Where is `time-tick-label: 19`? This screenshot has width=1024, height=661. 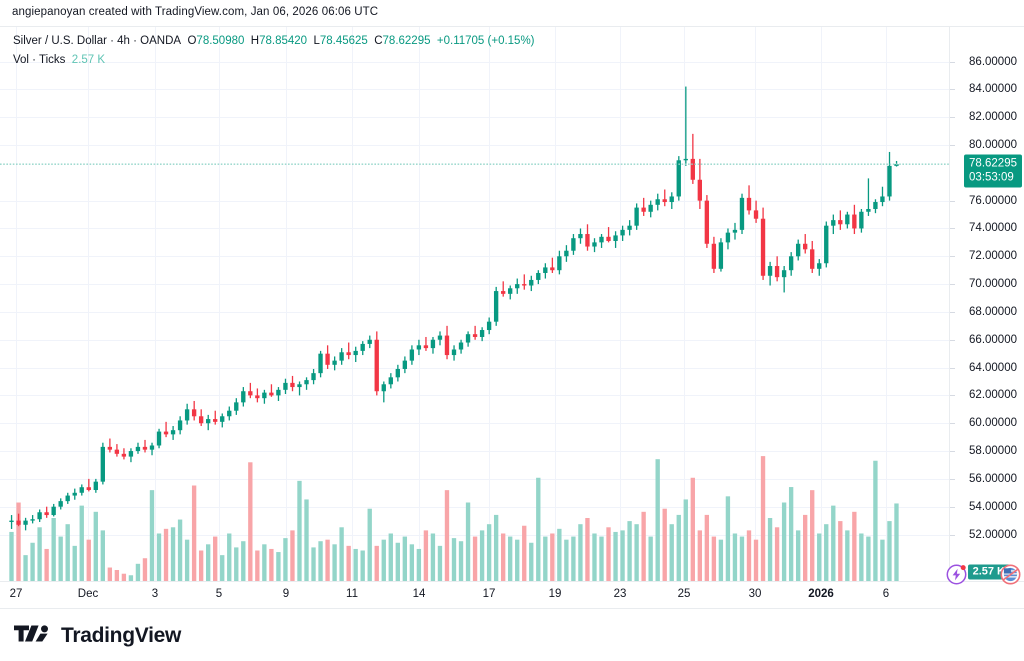 time-tick-label: 19 is located at coordinates (555, 594).